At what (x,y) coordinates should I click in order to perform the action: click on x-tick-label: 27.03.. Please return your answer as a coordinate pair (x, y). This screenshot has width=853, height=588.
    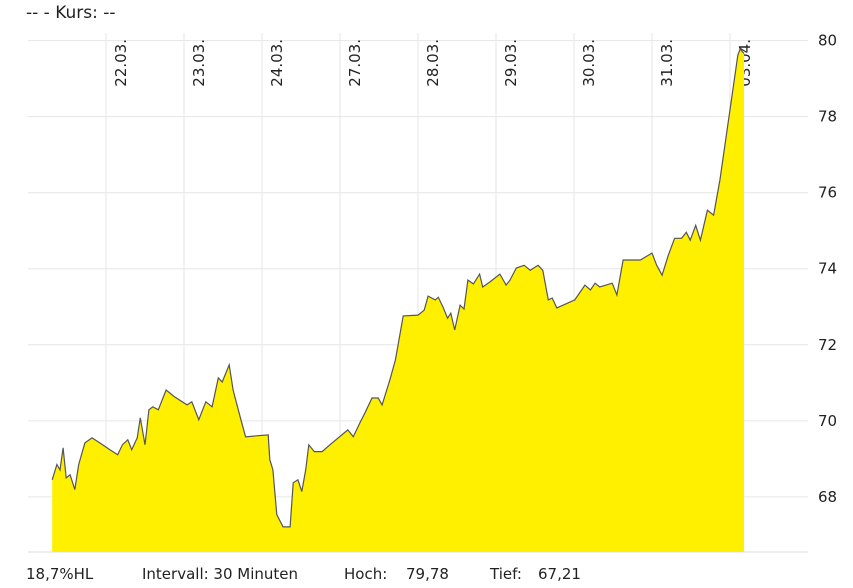
    Looking at the image, I should click on (355, 63).